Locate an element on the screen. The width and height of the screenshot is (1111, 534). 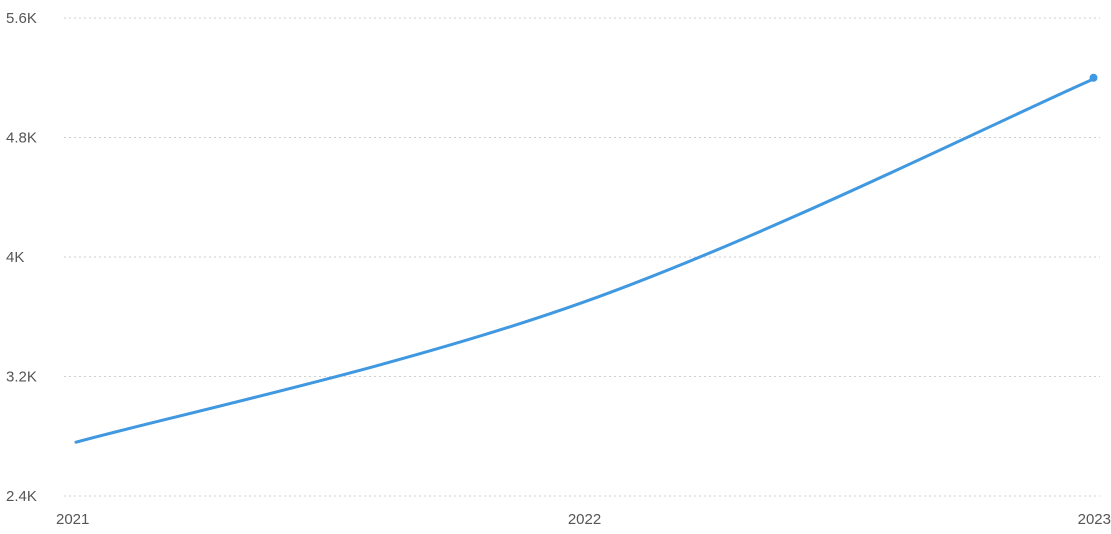
y-tick-label: 4.8K is located at coordinates (21, 138).